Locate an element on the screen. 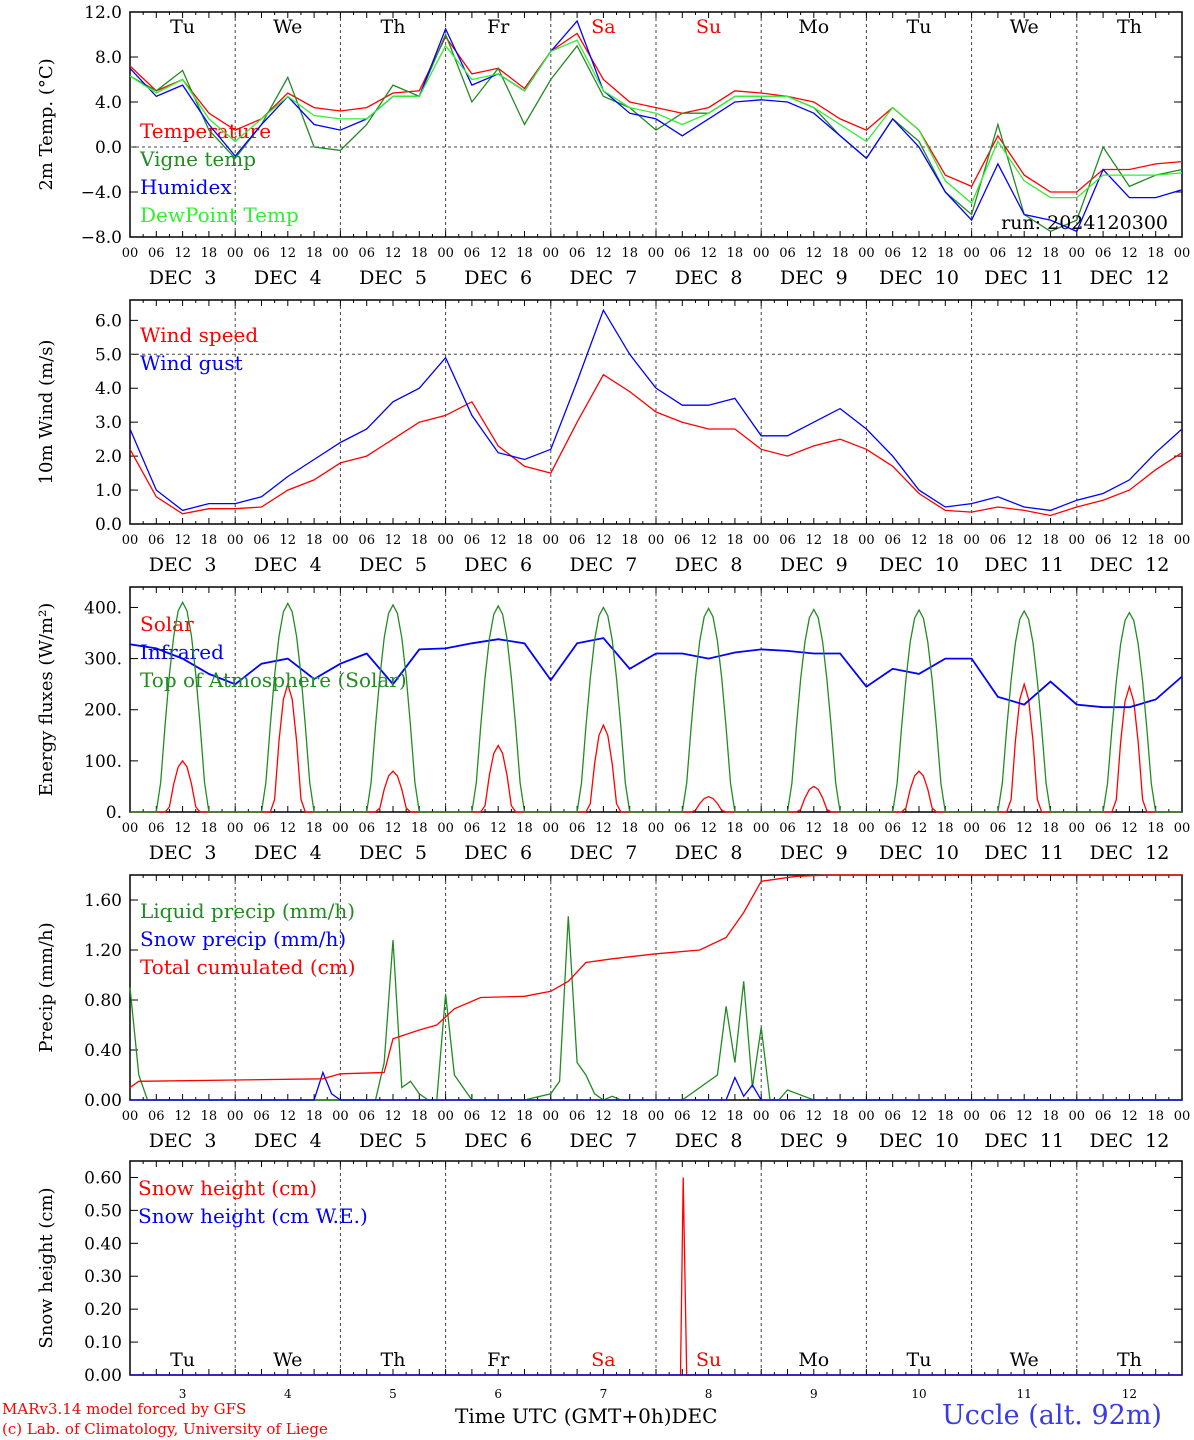 The image size is (1194, 1440). date-label: DEC 10 is located at coordinates (919, 278).